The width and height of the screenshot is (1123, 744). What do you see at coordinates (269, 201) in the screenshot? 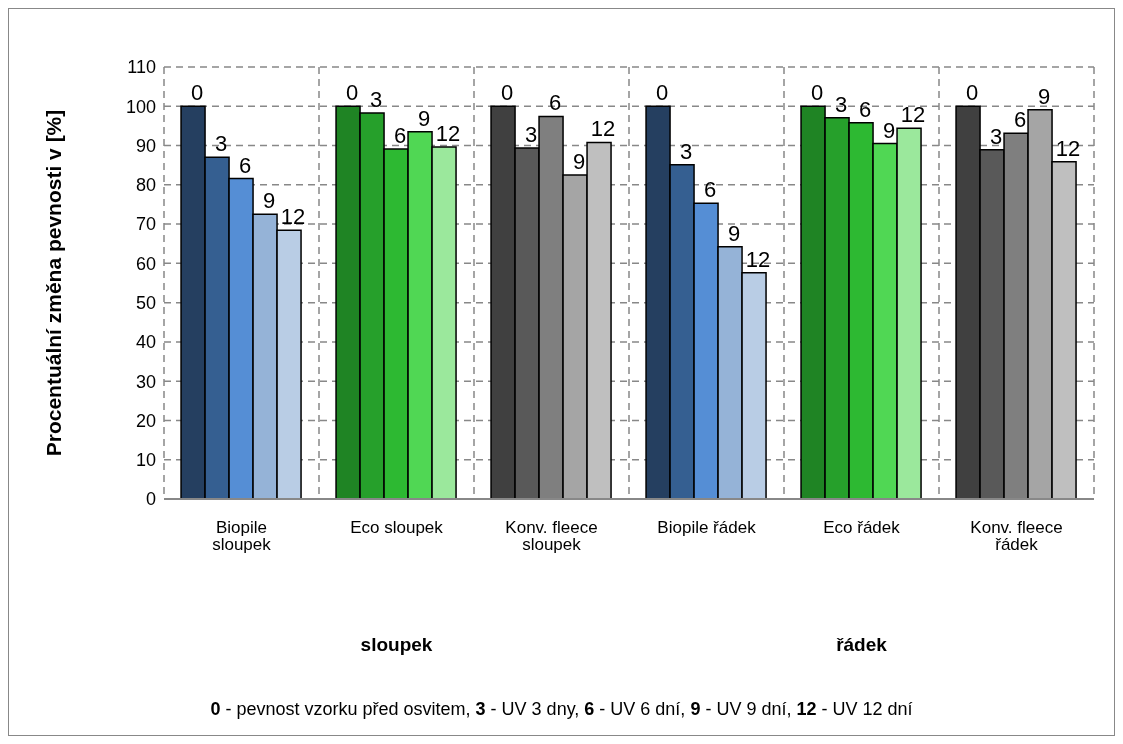
I see `series-label: 9` at bounding box center [269, 201].